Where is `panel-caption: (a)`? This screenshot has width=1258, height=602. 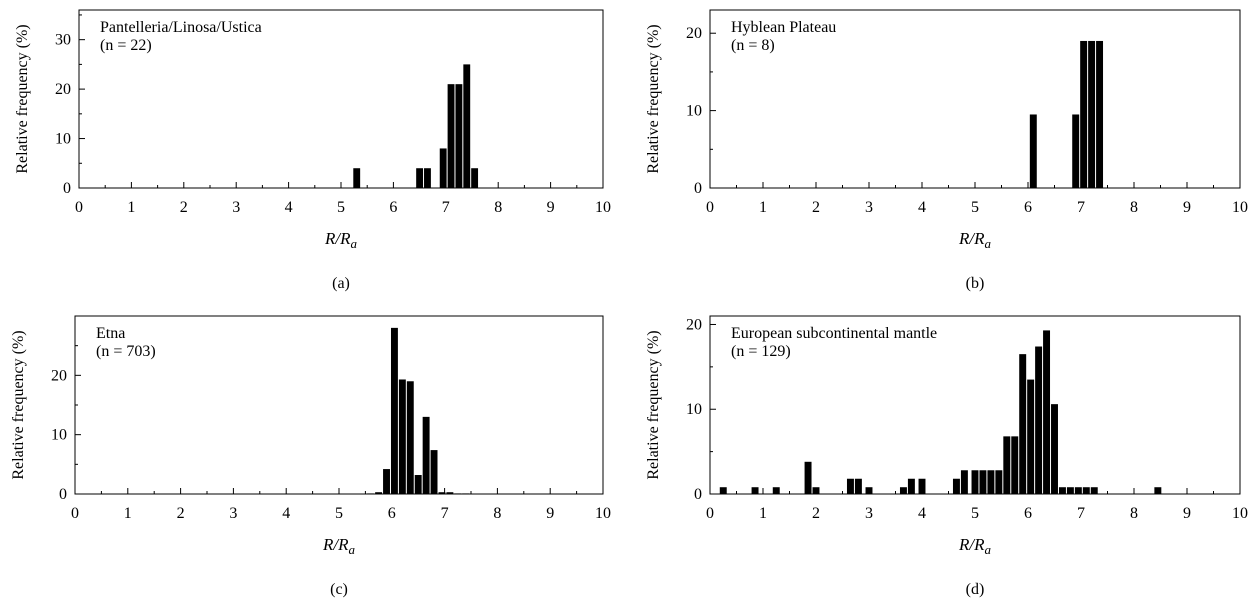 panel-caption: (a) is located at coordinates (341, 283).